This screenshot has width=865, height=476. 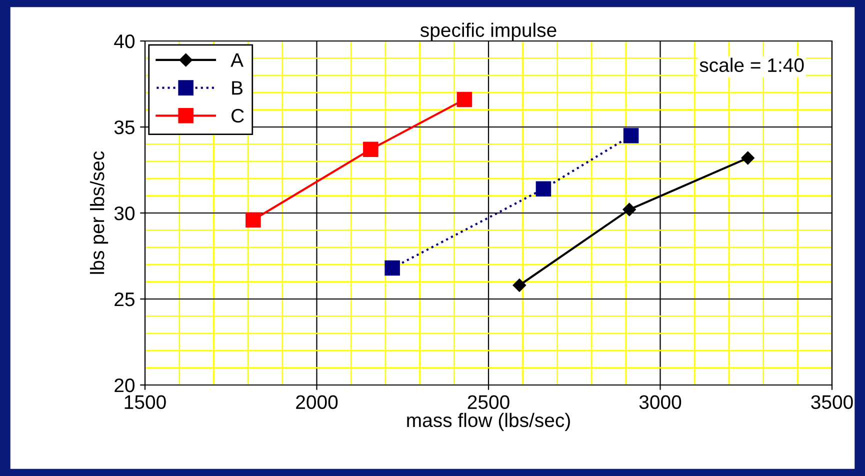 I want to click on x-tick-label: 2500, so click(x=489, y=402).